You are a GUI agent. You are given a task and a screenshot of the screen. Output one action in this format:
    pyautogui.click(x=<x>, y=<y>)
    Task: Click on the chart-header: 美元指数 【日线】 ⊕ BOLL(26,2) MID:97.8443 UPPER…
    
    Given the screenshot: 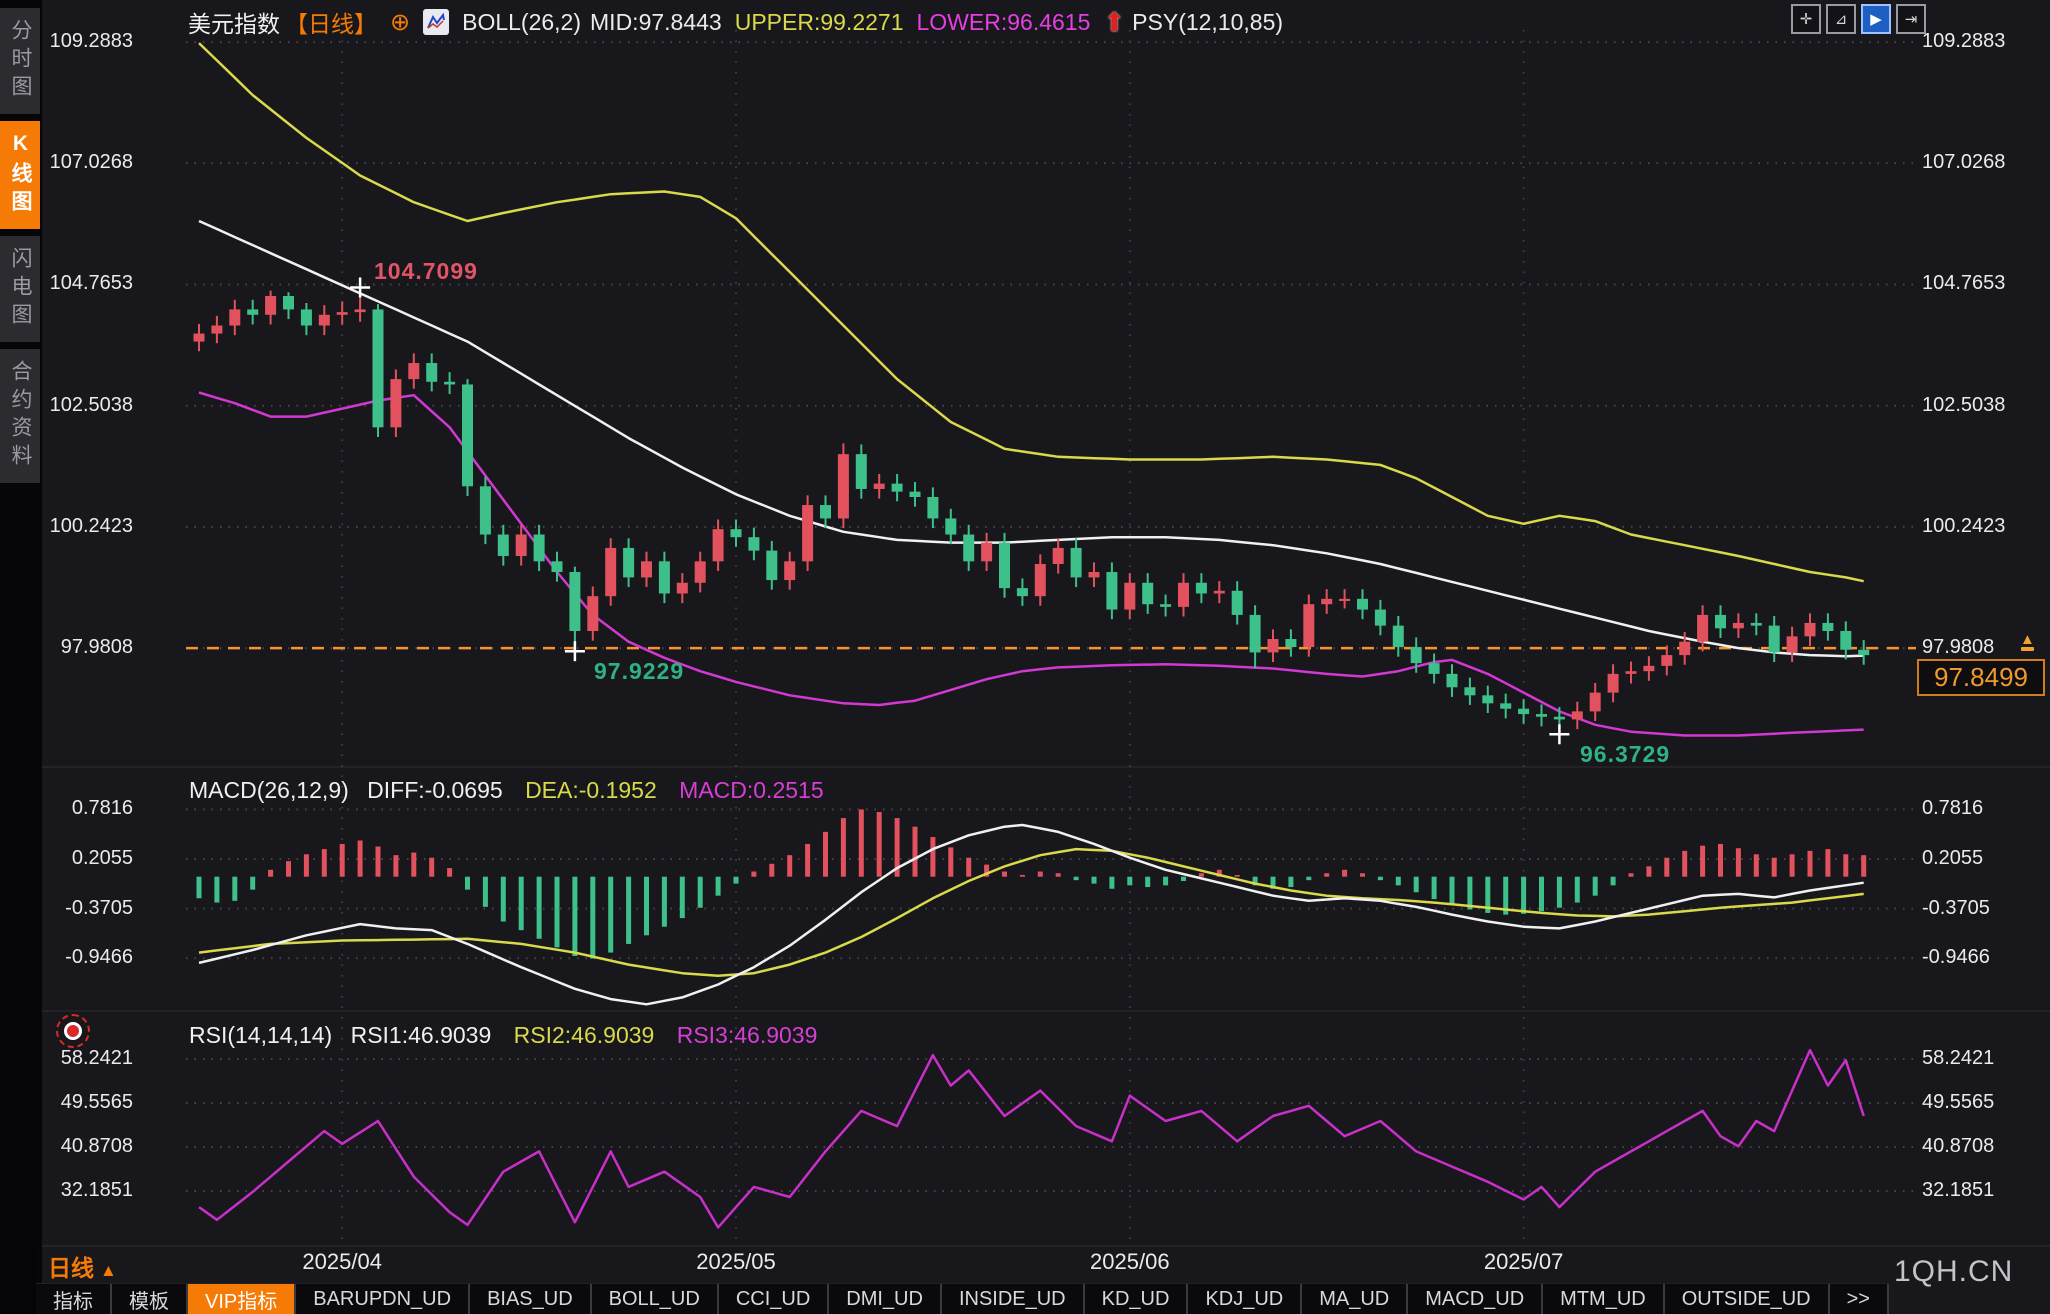 What is the action you would take?
    pyautogui.click(x=735, y=22)
    